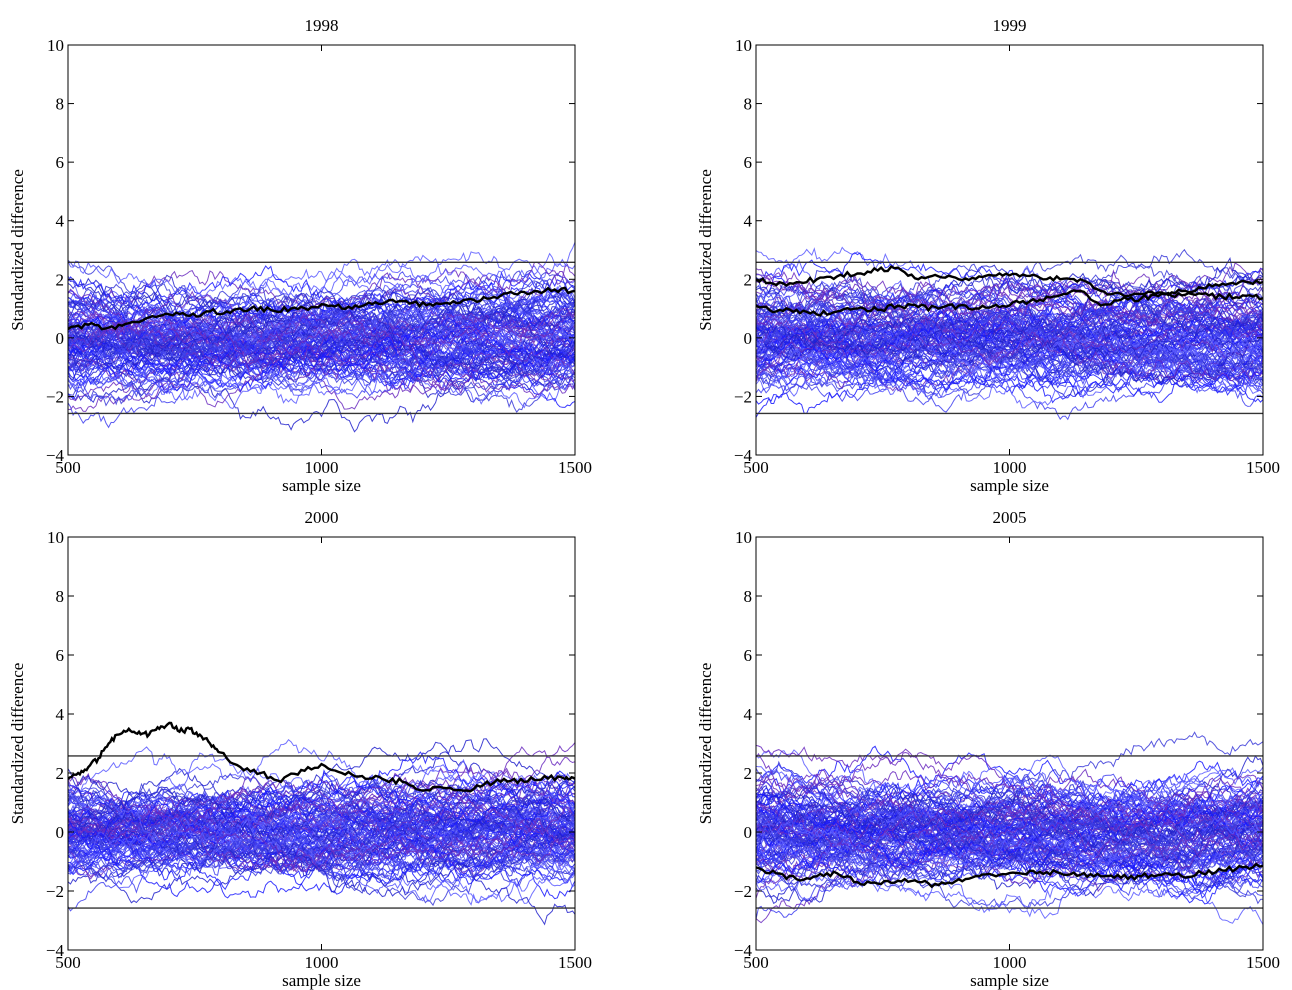 The width and height of the screenshot is (1292, 990). What do you see at coordinates (748, 773) in the screenshot?
I see `y-tick-label: 2` at bounding box center [748, 773].